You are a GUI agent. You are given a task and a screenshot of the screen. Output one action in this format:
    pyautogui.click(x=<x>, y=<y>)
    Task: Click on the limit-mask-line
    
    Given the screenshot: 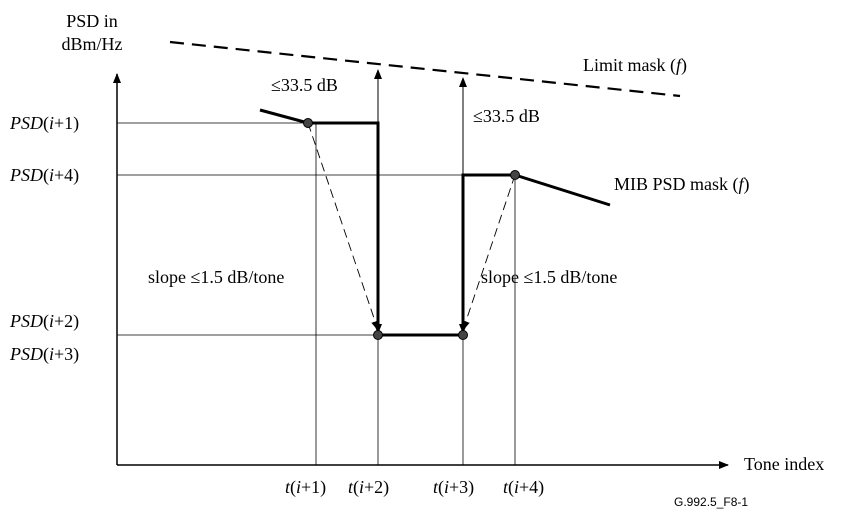 What is the action you would take?
    pyautogui.click(x=425, y=69)
    